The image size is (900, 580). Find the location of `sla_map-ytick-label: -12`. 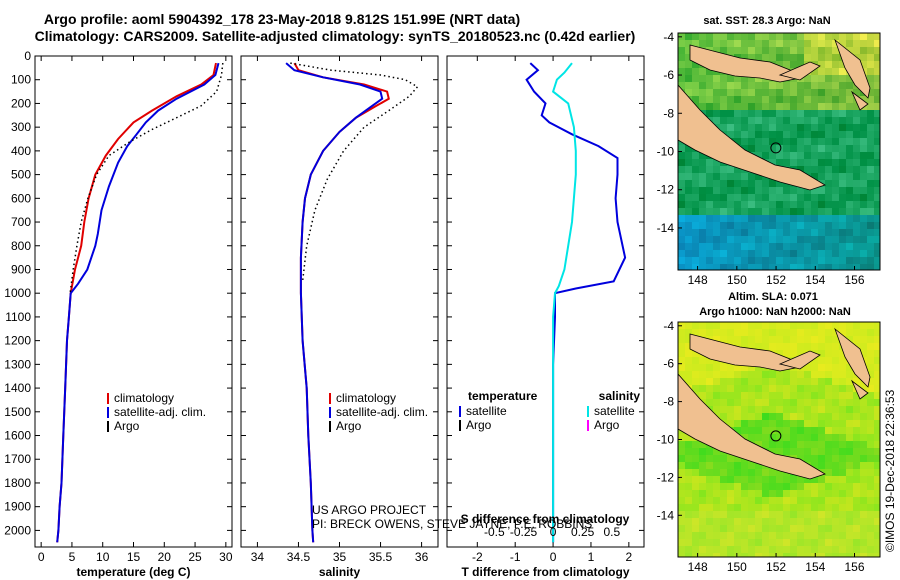

sla_map-ytick-label: -12 is located at coordinates (666, 477).